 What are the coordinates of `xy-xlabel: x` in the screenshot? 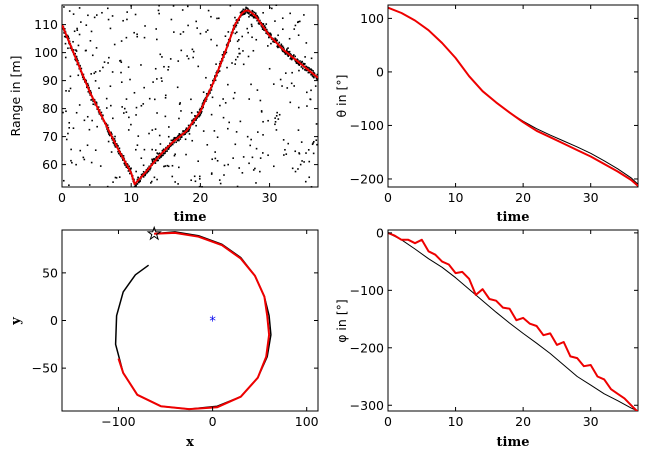 It's located at (190, 442).